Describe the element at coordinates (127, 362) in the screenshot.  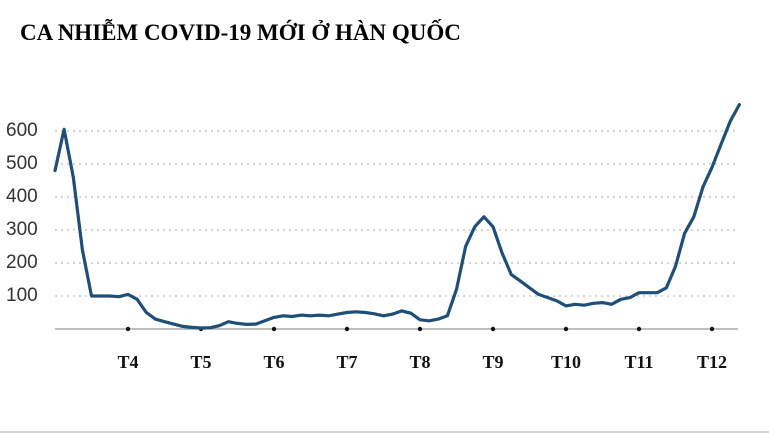
I see `x-tick-label: T4` at that location.